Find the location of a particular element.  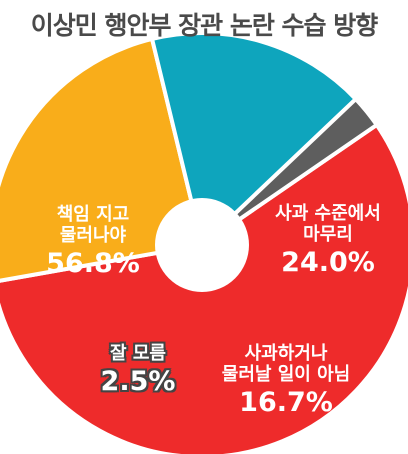

slice-label-apology: 사과 수준에서 마무리 24.0% is located at coordinates (328, 241).